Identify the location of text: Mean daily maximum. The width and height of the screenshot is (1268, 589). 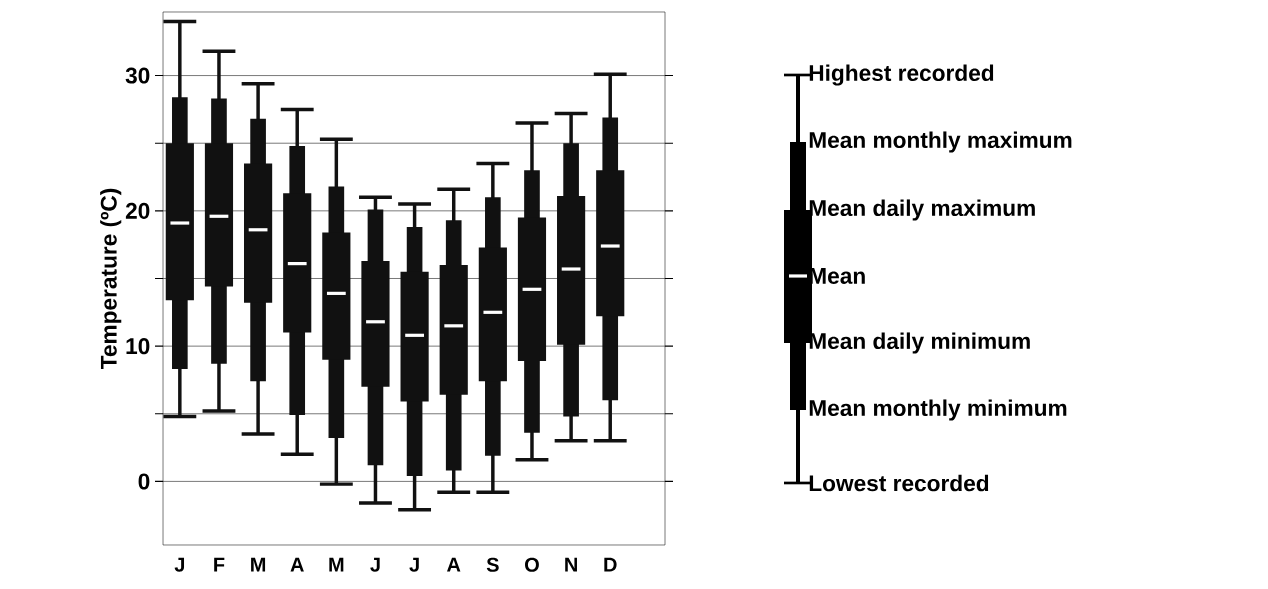
(922, 210).